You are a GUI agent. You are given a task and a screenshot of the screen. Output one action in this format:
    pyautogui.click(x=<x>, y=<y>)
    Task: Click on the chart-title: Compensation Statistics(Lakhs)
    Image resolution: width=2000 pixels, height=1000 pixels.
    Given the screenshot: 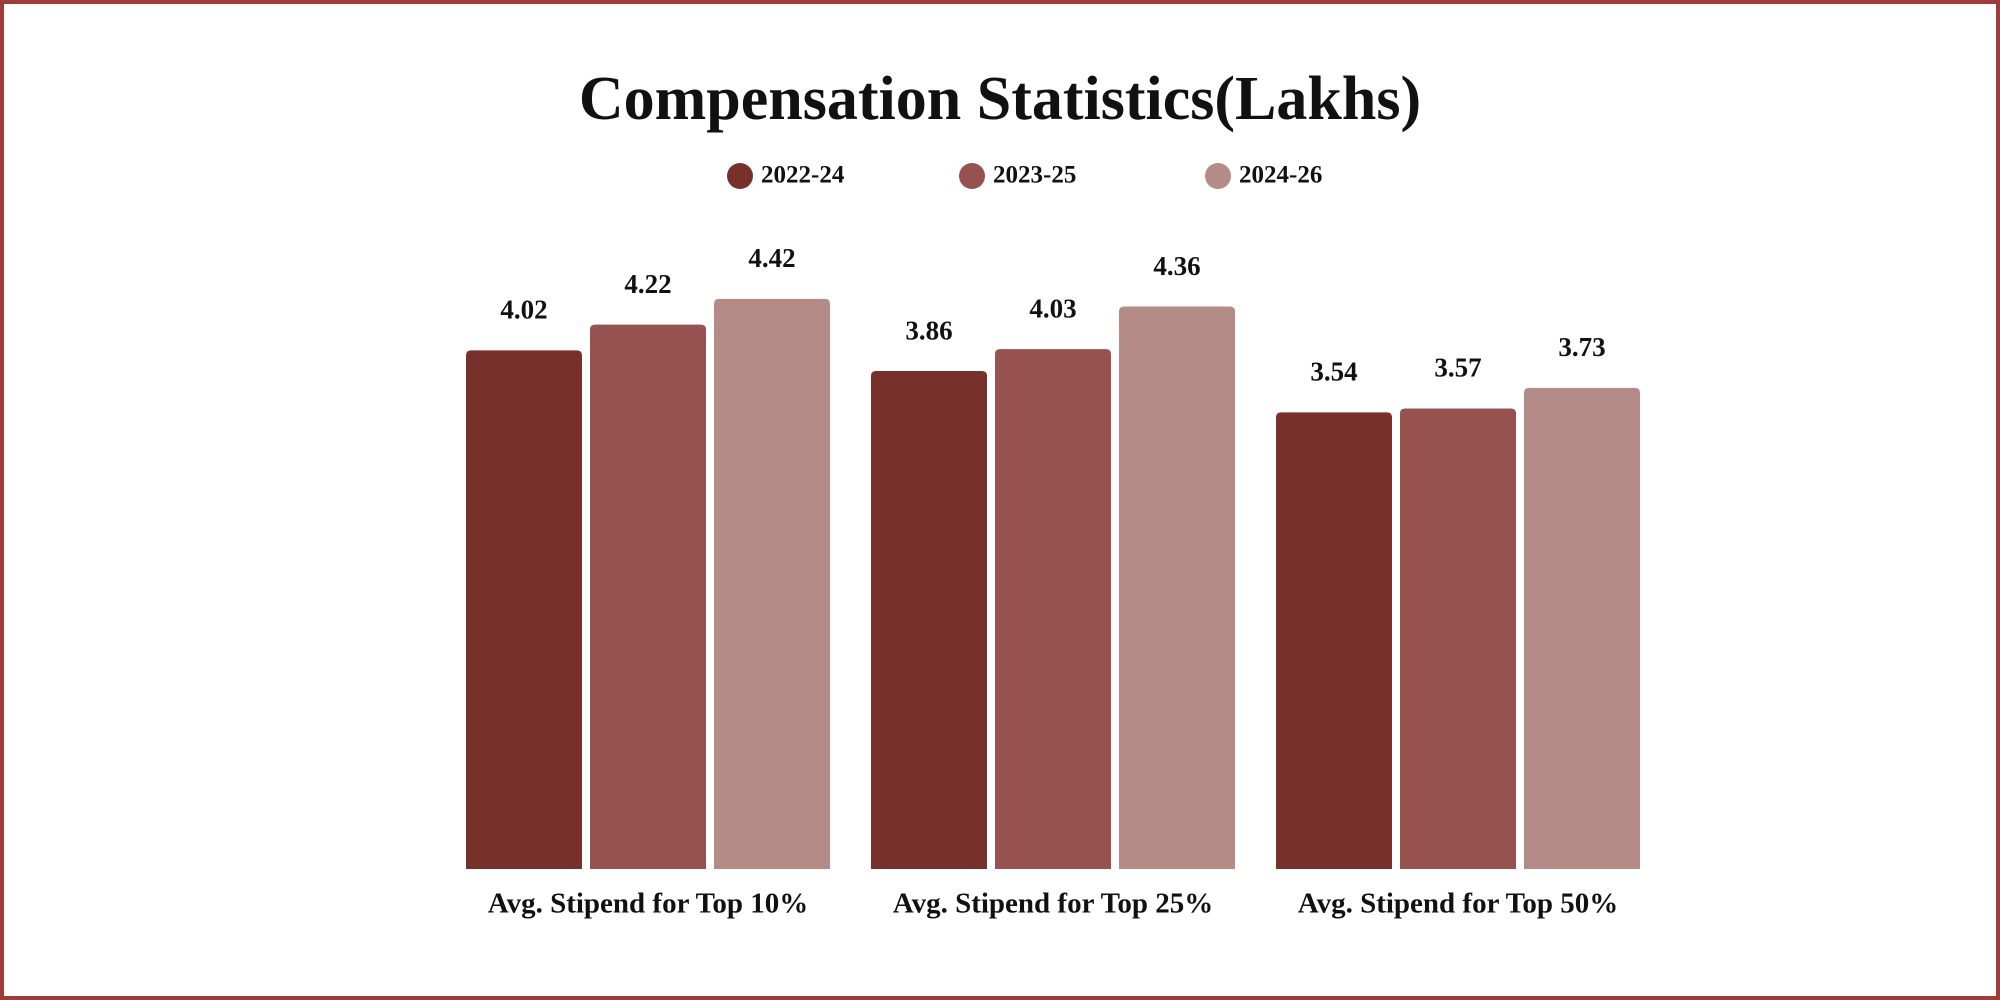 What is the action you would take?
    pyautogui.click(x=1000, y=99)
    